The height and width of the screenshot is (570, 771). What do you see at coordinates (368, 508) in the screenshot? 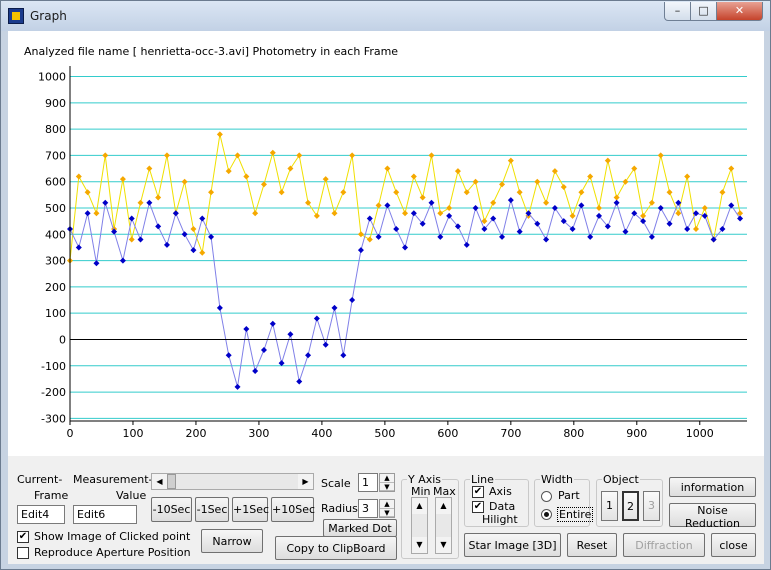
I see `radius-input` at bounding box center [368, 508].